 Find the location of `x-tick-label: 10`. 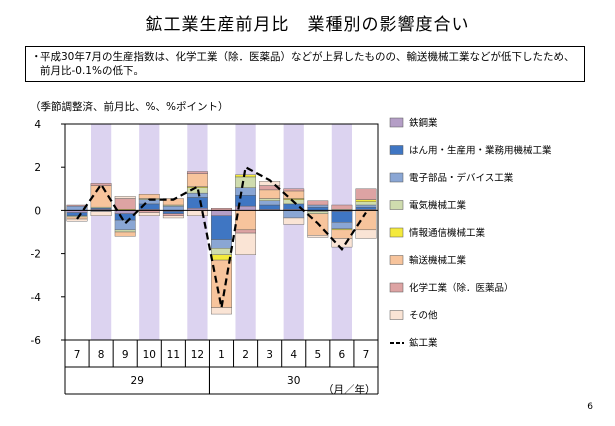

x-tick-label: 10 is located at coordinates (149, 355).